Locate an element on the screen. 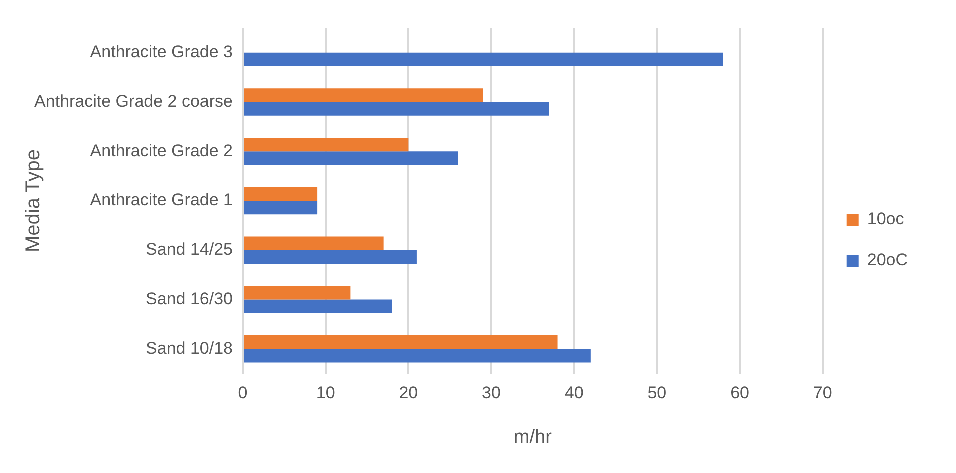 The image size is (956, 473). y-axis-title: Media Type is located at coordinates (33, 201).